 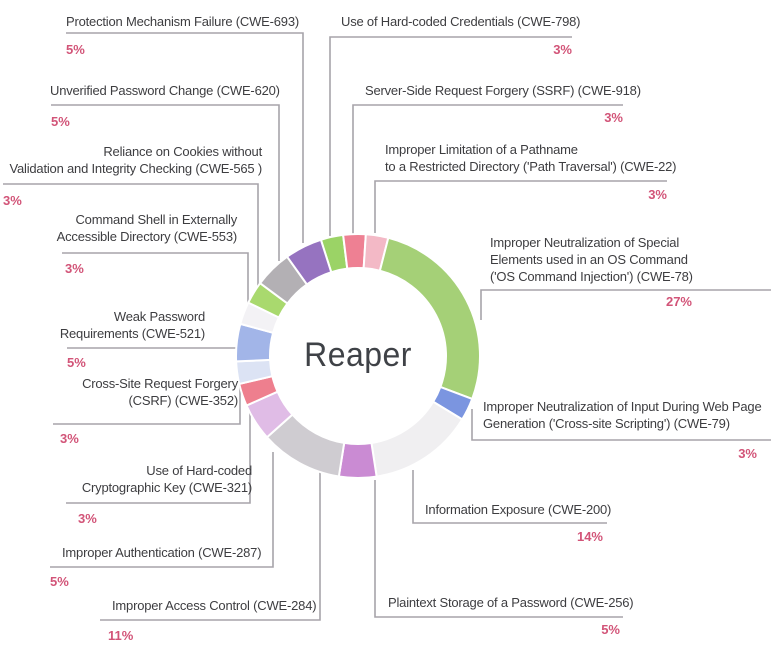 What do you see at coordinates (74, 268) in the screenshot?
I see `segment-percent-cwe-553: 3%` at bounding box center [74, 268].